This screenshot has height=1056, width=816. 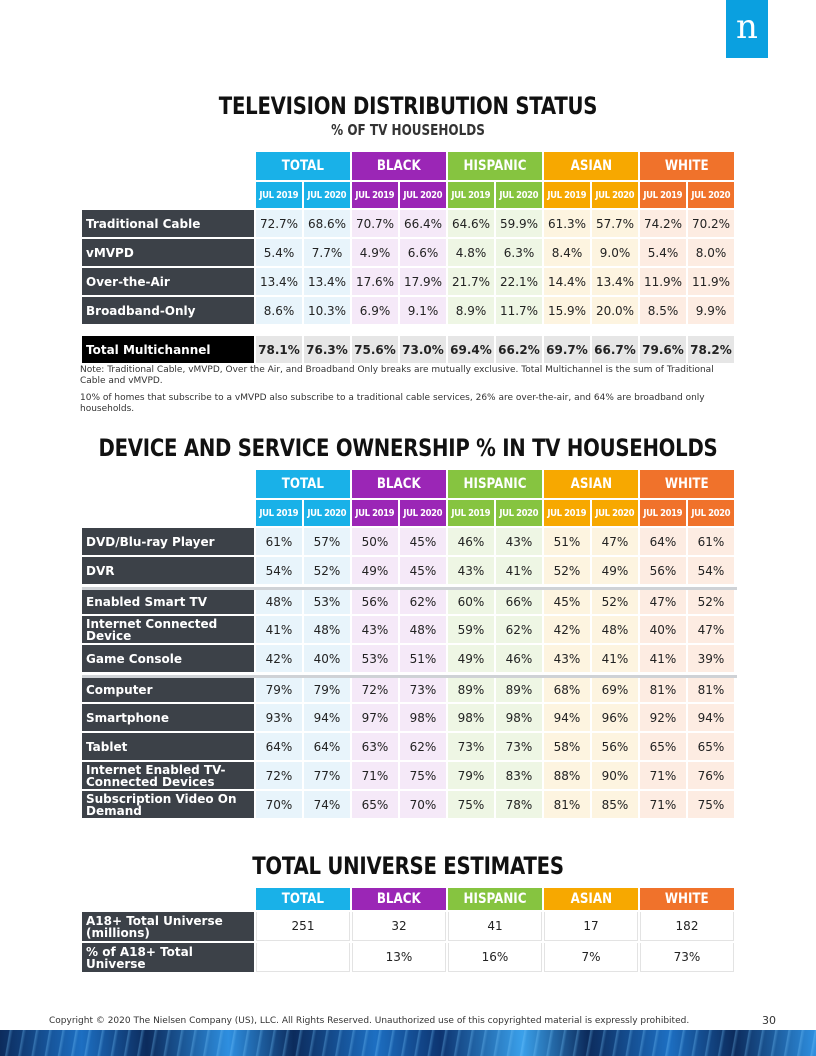 What do you see at coordinates (279, 310) in the screenshot?
I see `value-cell: 8.6%` at bounding box center [279, 310].